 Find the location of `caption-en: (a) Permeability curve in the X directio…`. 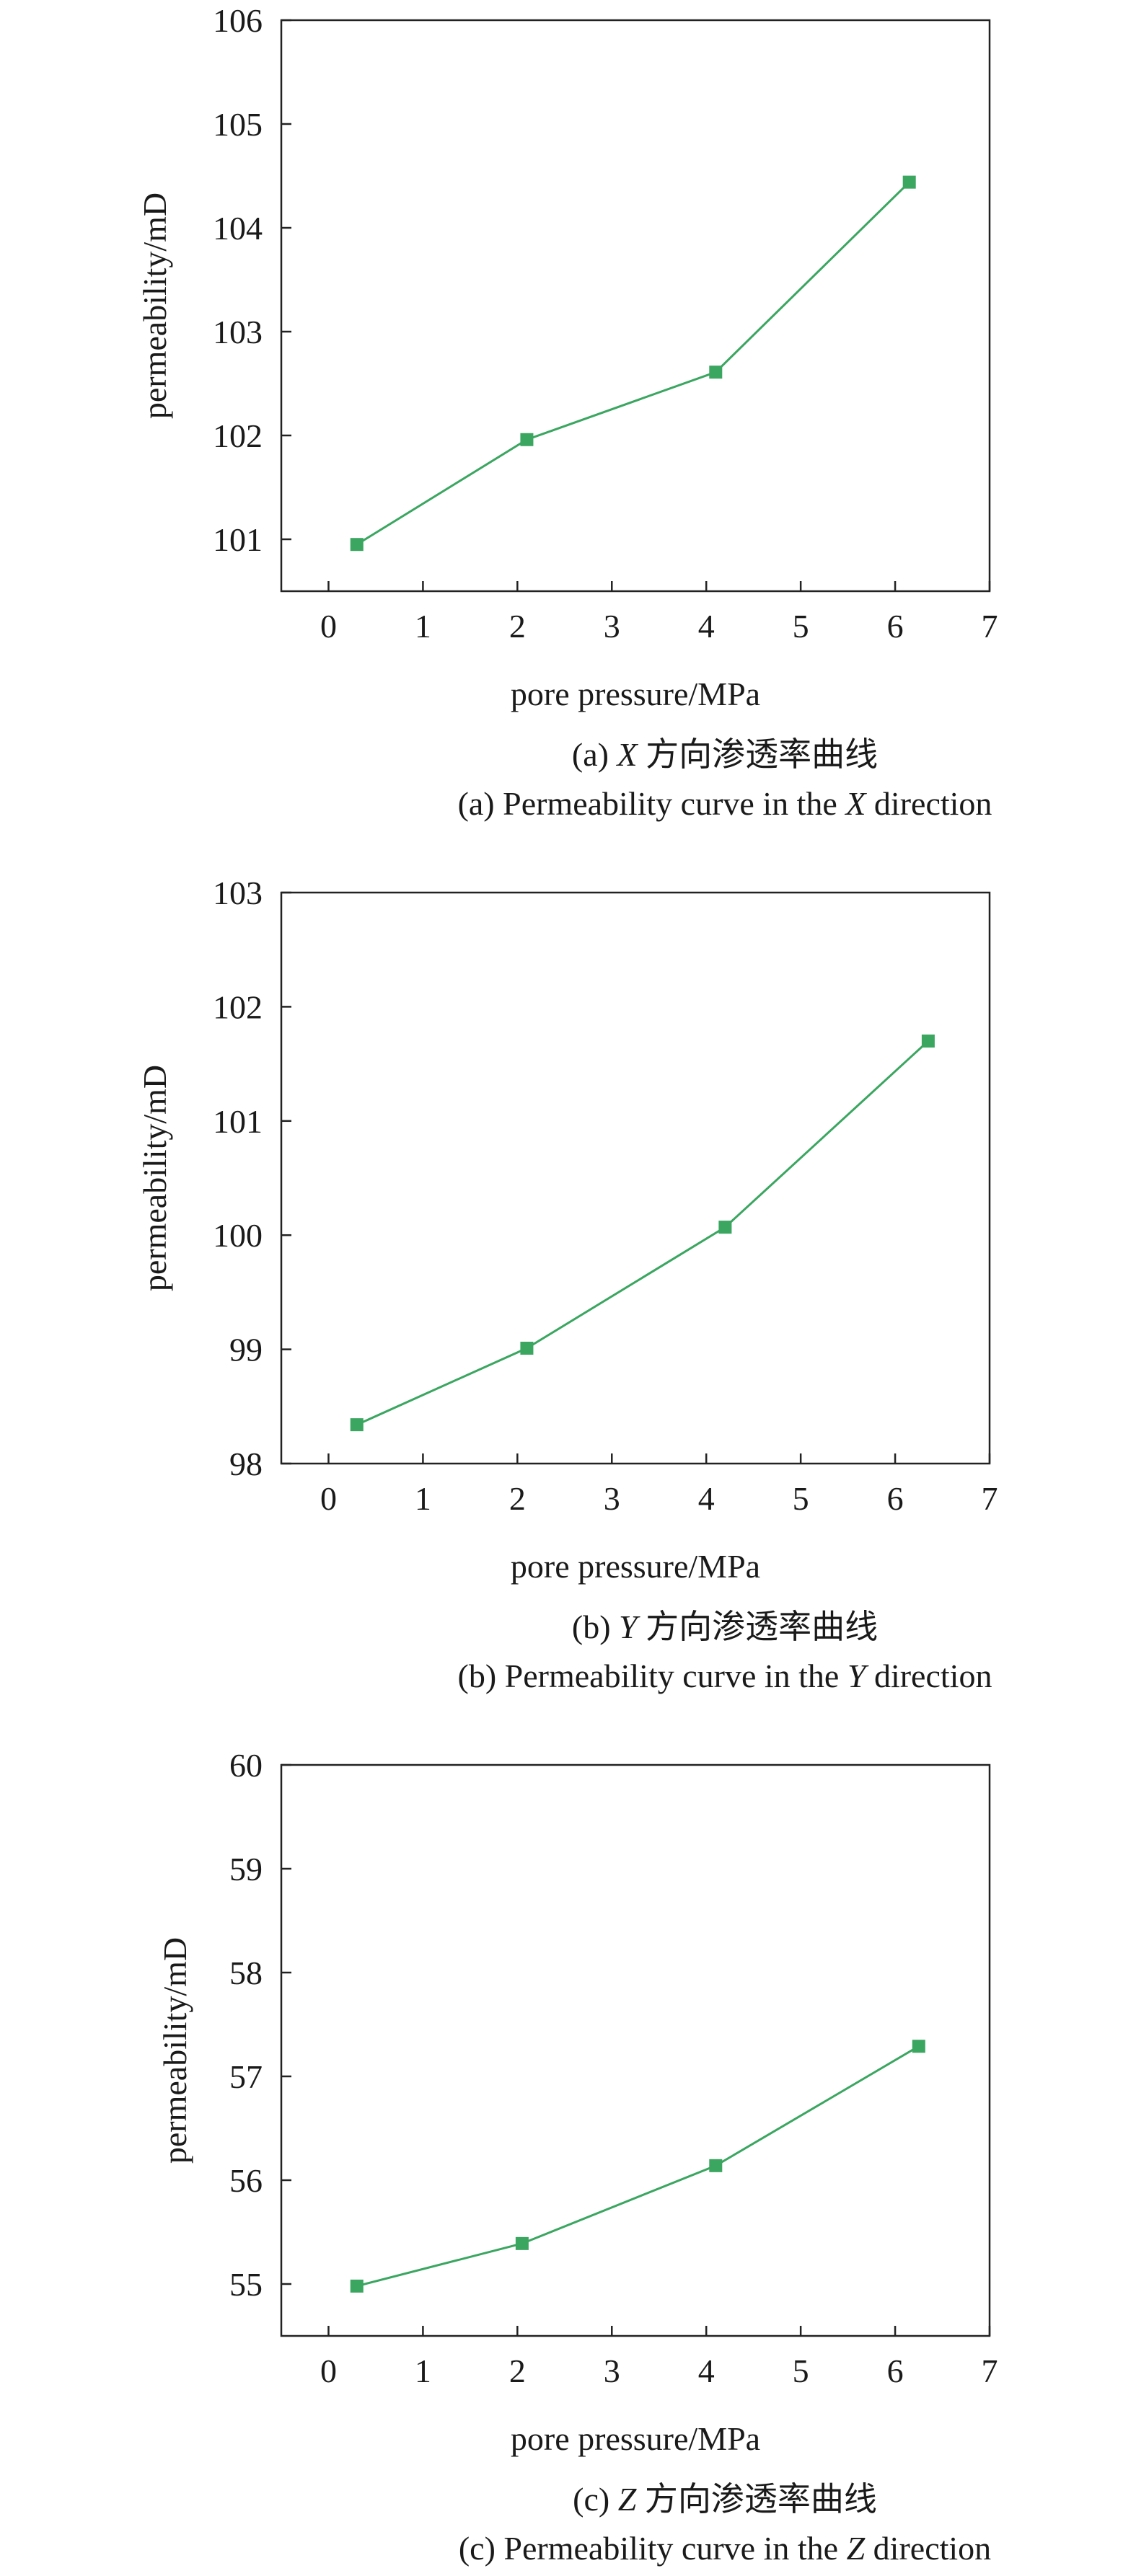

caption-en: (a) Permeability curve in the X directio… is located at coordinates (725, 803).